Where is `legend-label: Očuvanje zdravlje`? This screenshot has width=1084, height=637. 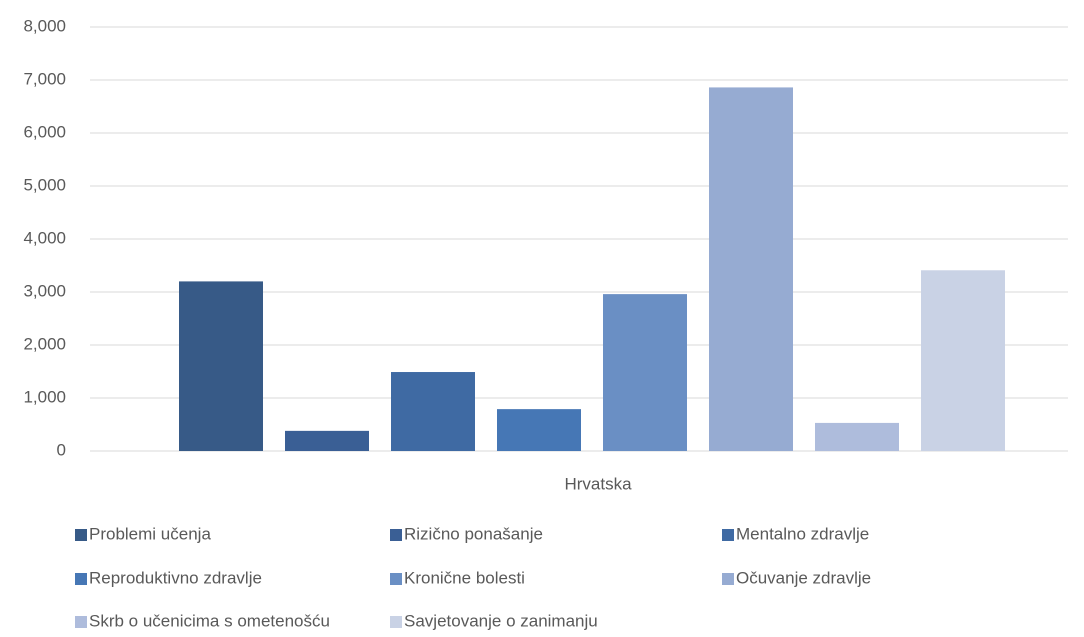 legend-label: Očuvanje zdravlje is located at coordinates (803, 577).